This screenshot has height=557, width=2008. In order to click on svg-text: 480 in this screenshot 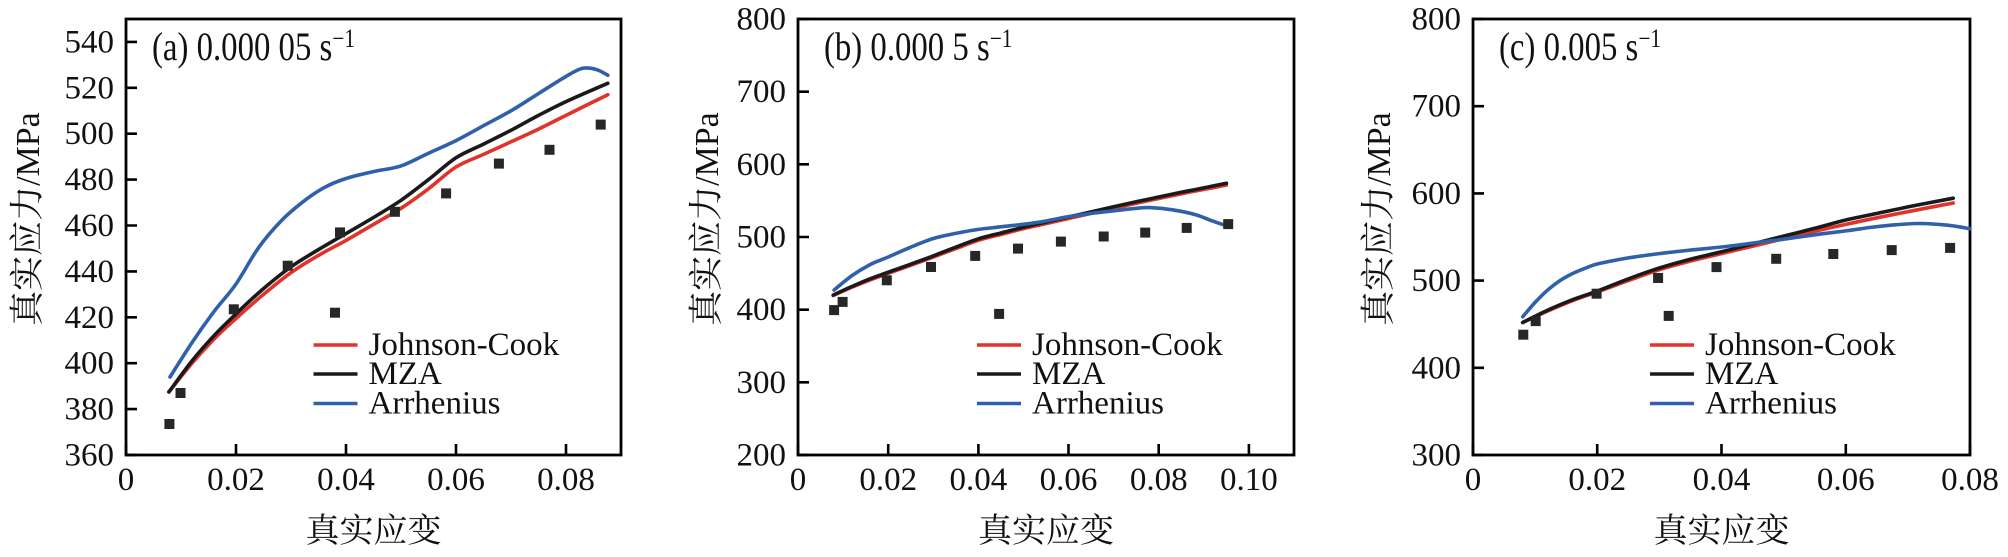, I will do `click(90, 180)`.